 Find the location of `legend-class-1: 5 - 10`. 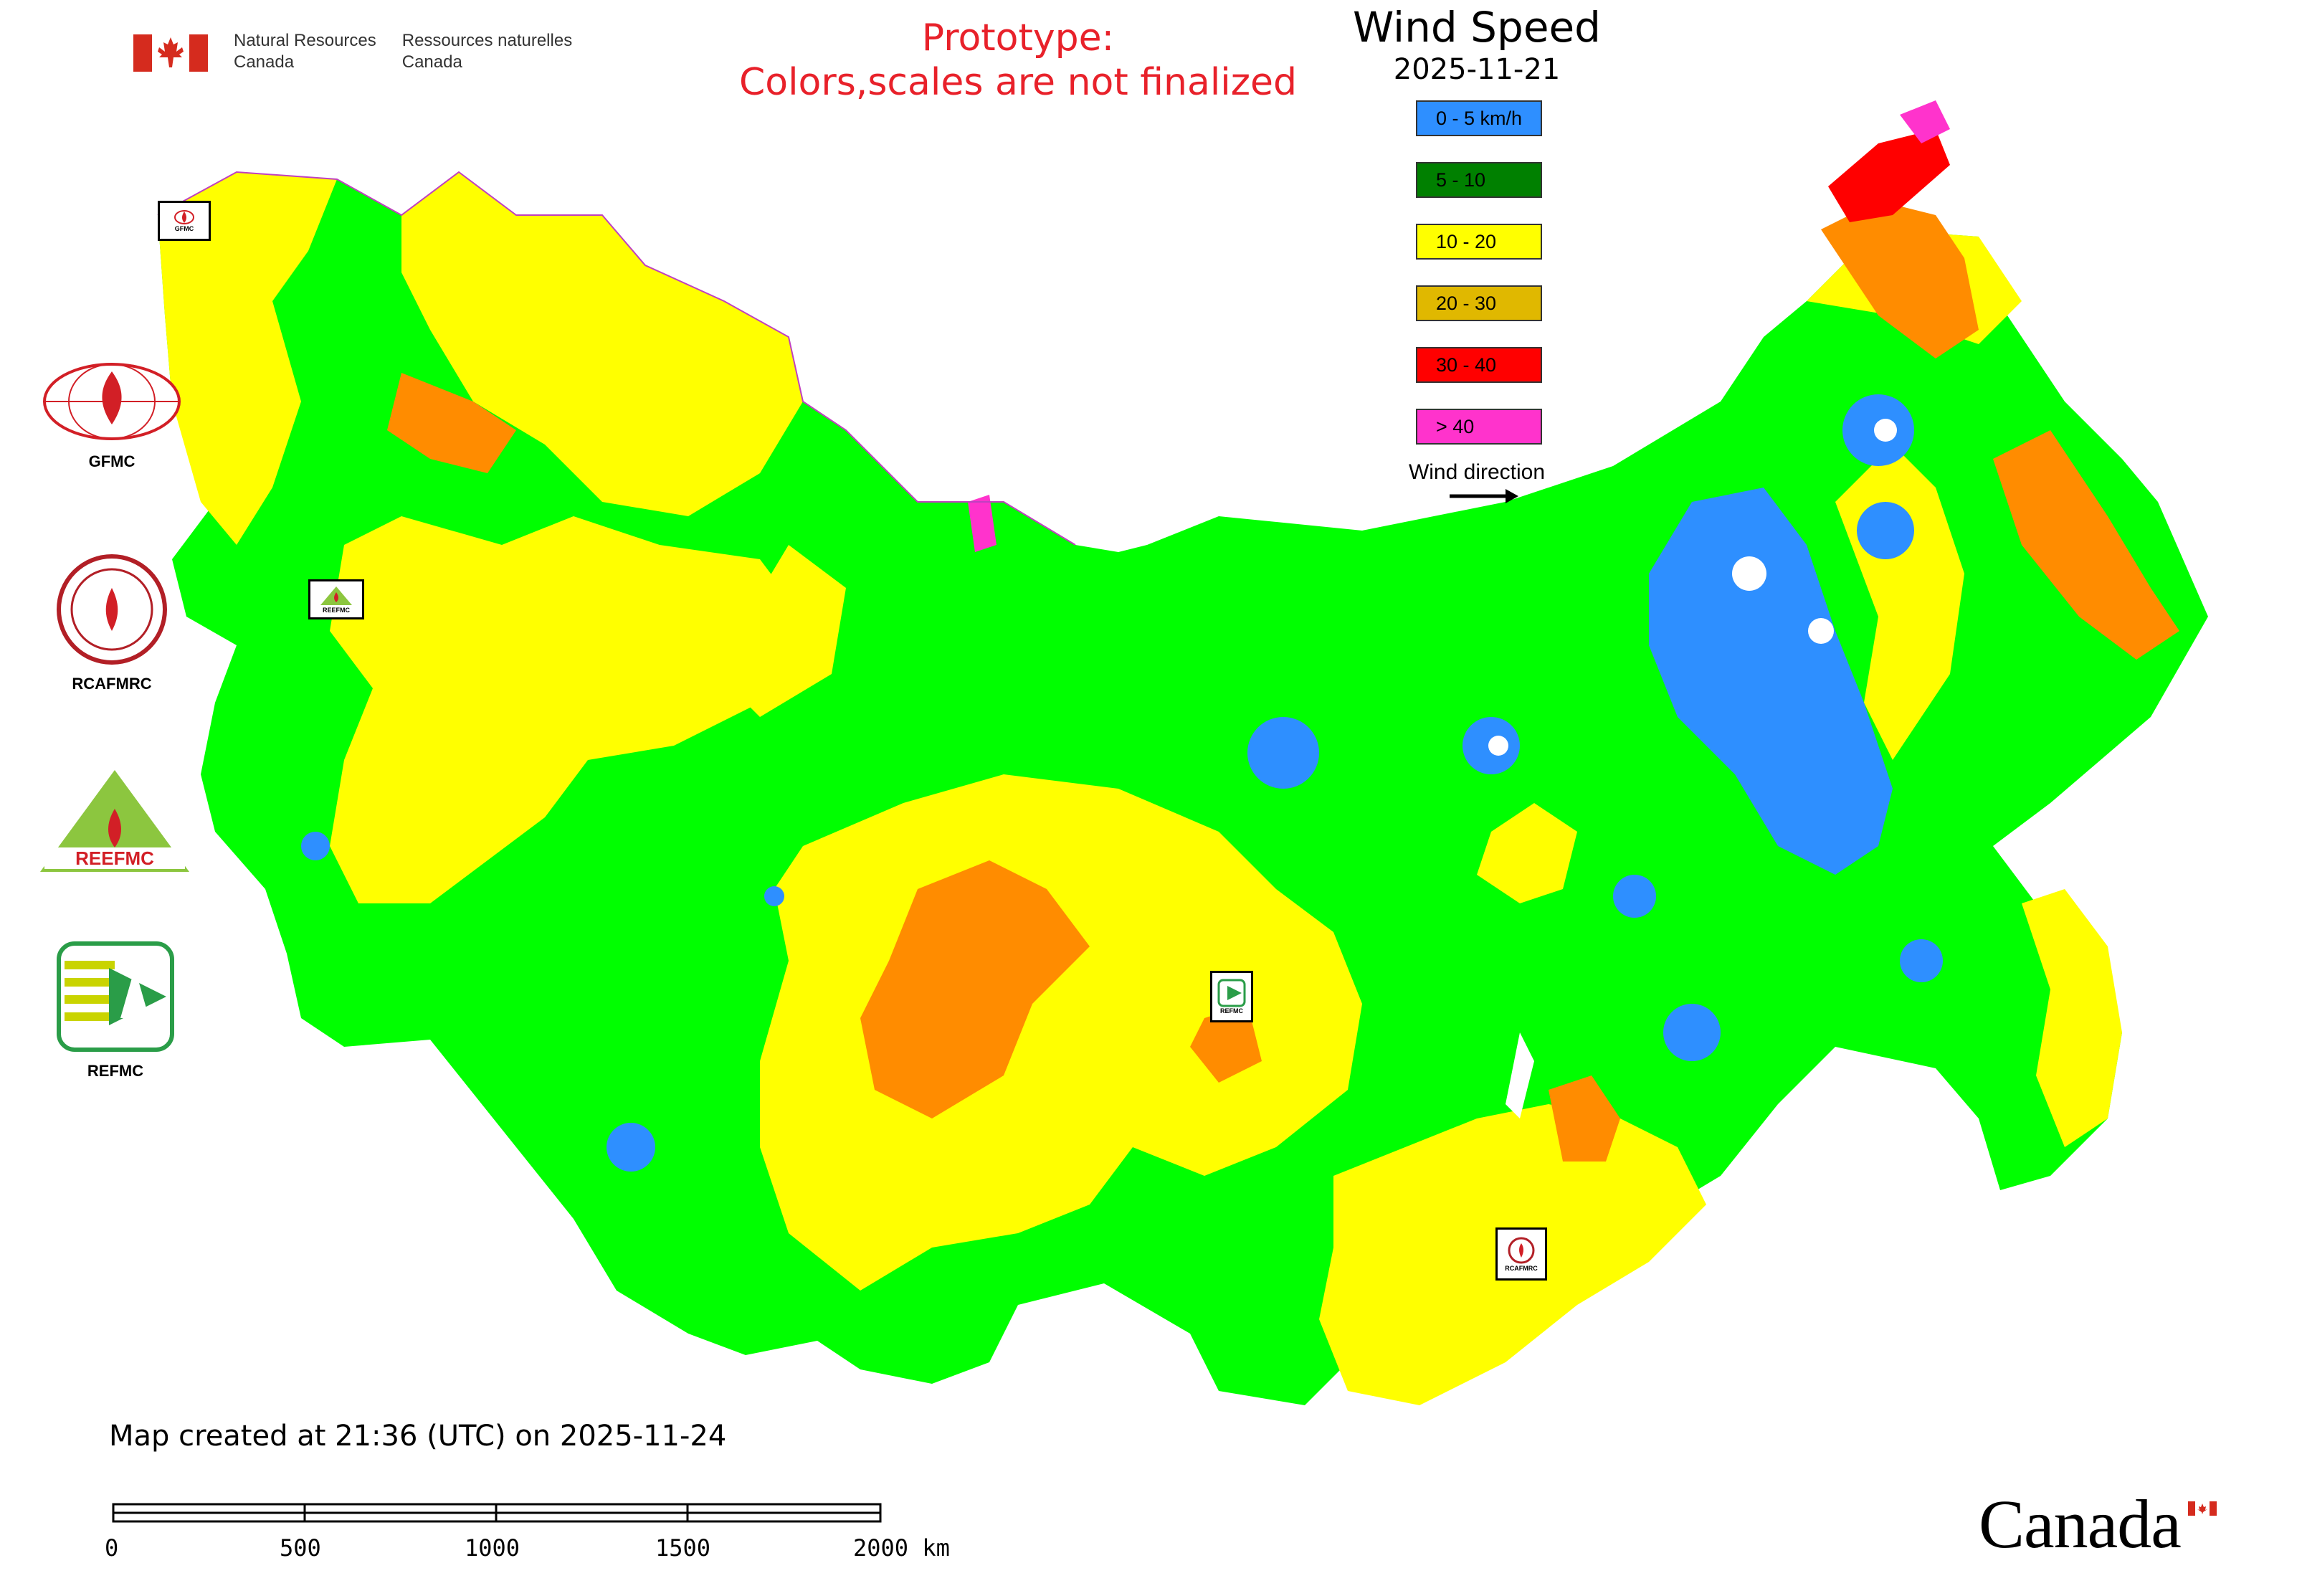

legend-class-1: 5 - 10 is located at coordinates (1479, 180).